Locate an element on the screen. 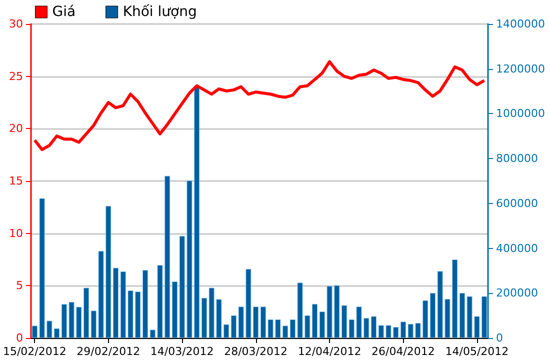  y2-tick-label: 800000 is located at coordinates (517, 159).